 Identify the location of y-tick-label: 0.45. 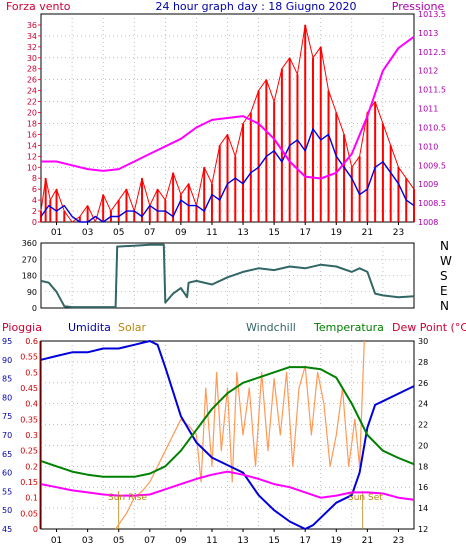
(29, 388).